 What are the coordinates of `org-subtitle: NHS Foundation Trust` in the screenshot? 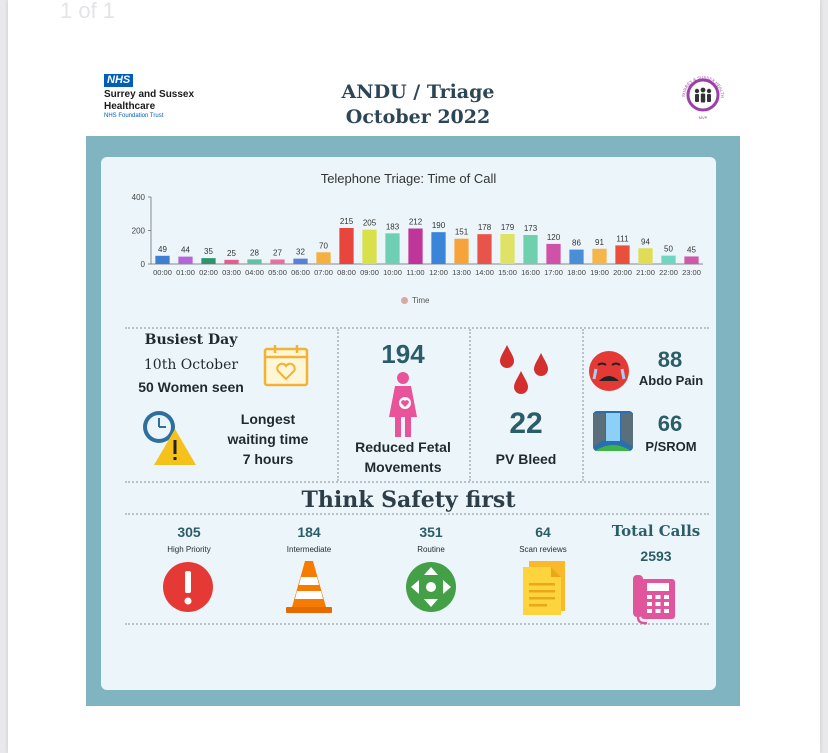 It's located at (134, 116).